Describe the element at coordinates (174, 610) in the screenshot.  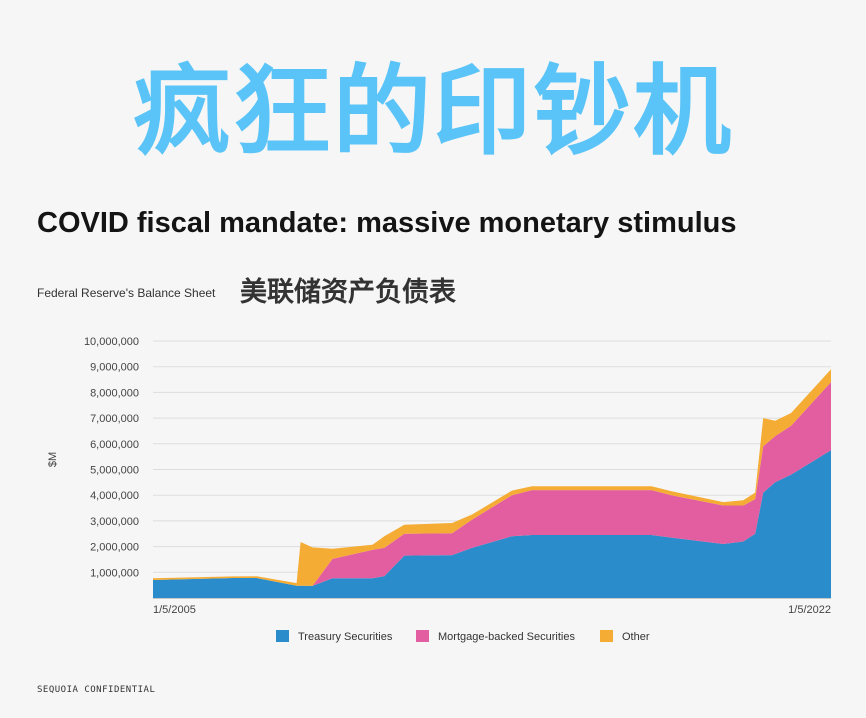
I see `x-tick-label: 1/5/2005` at that location.